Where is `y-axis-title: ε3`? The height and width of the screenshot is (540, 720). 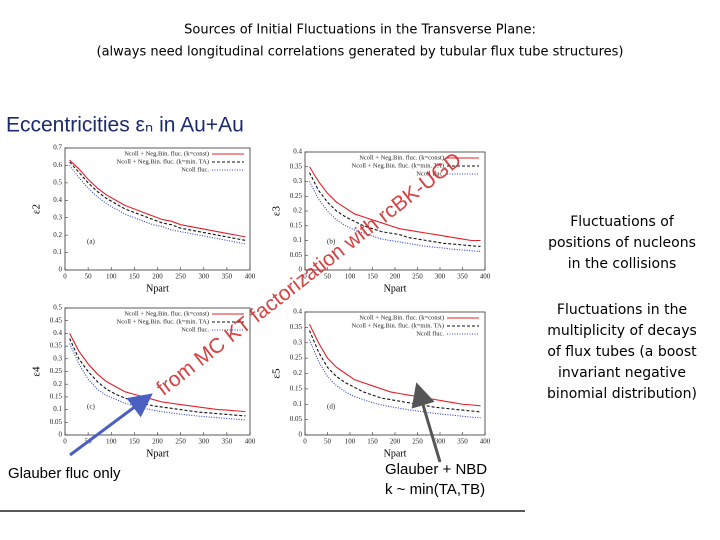 y-axis-title: ε3 is located at coordinates (277, 210).